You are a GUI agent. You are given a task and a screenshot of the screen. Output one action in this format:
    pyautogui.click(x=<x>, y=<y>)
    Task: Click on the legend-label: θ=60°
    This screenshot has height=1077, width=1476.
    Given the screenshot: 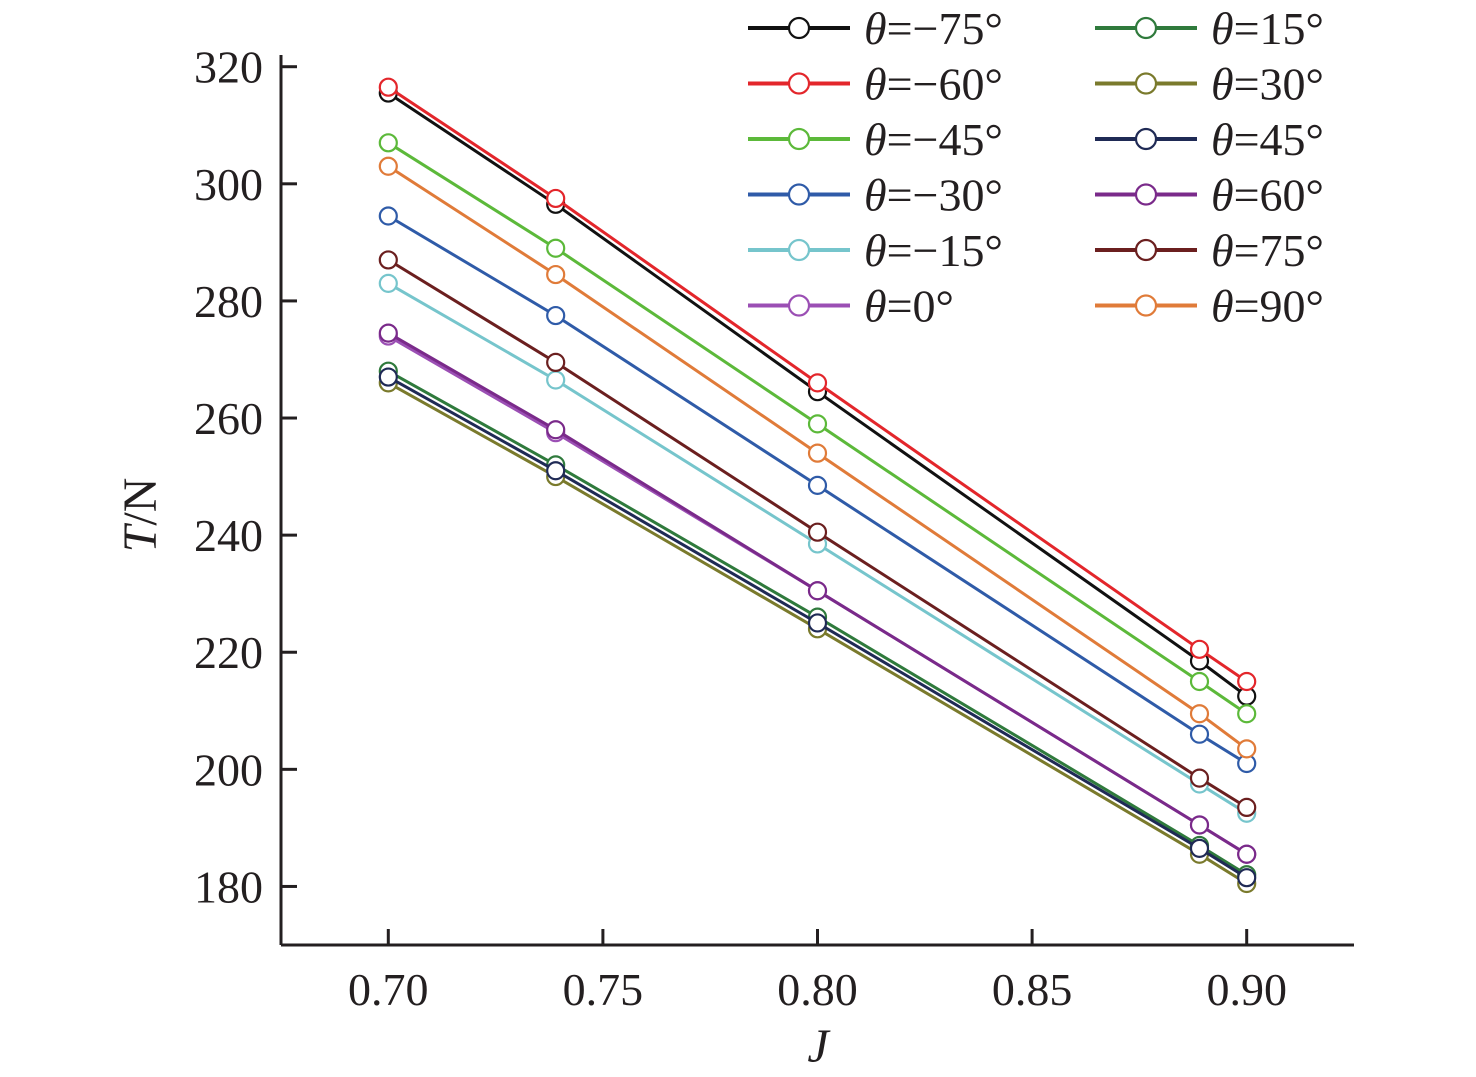 What is the action you would take?
    pyautogui.click(x=1267, y=195)
    